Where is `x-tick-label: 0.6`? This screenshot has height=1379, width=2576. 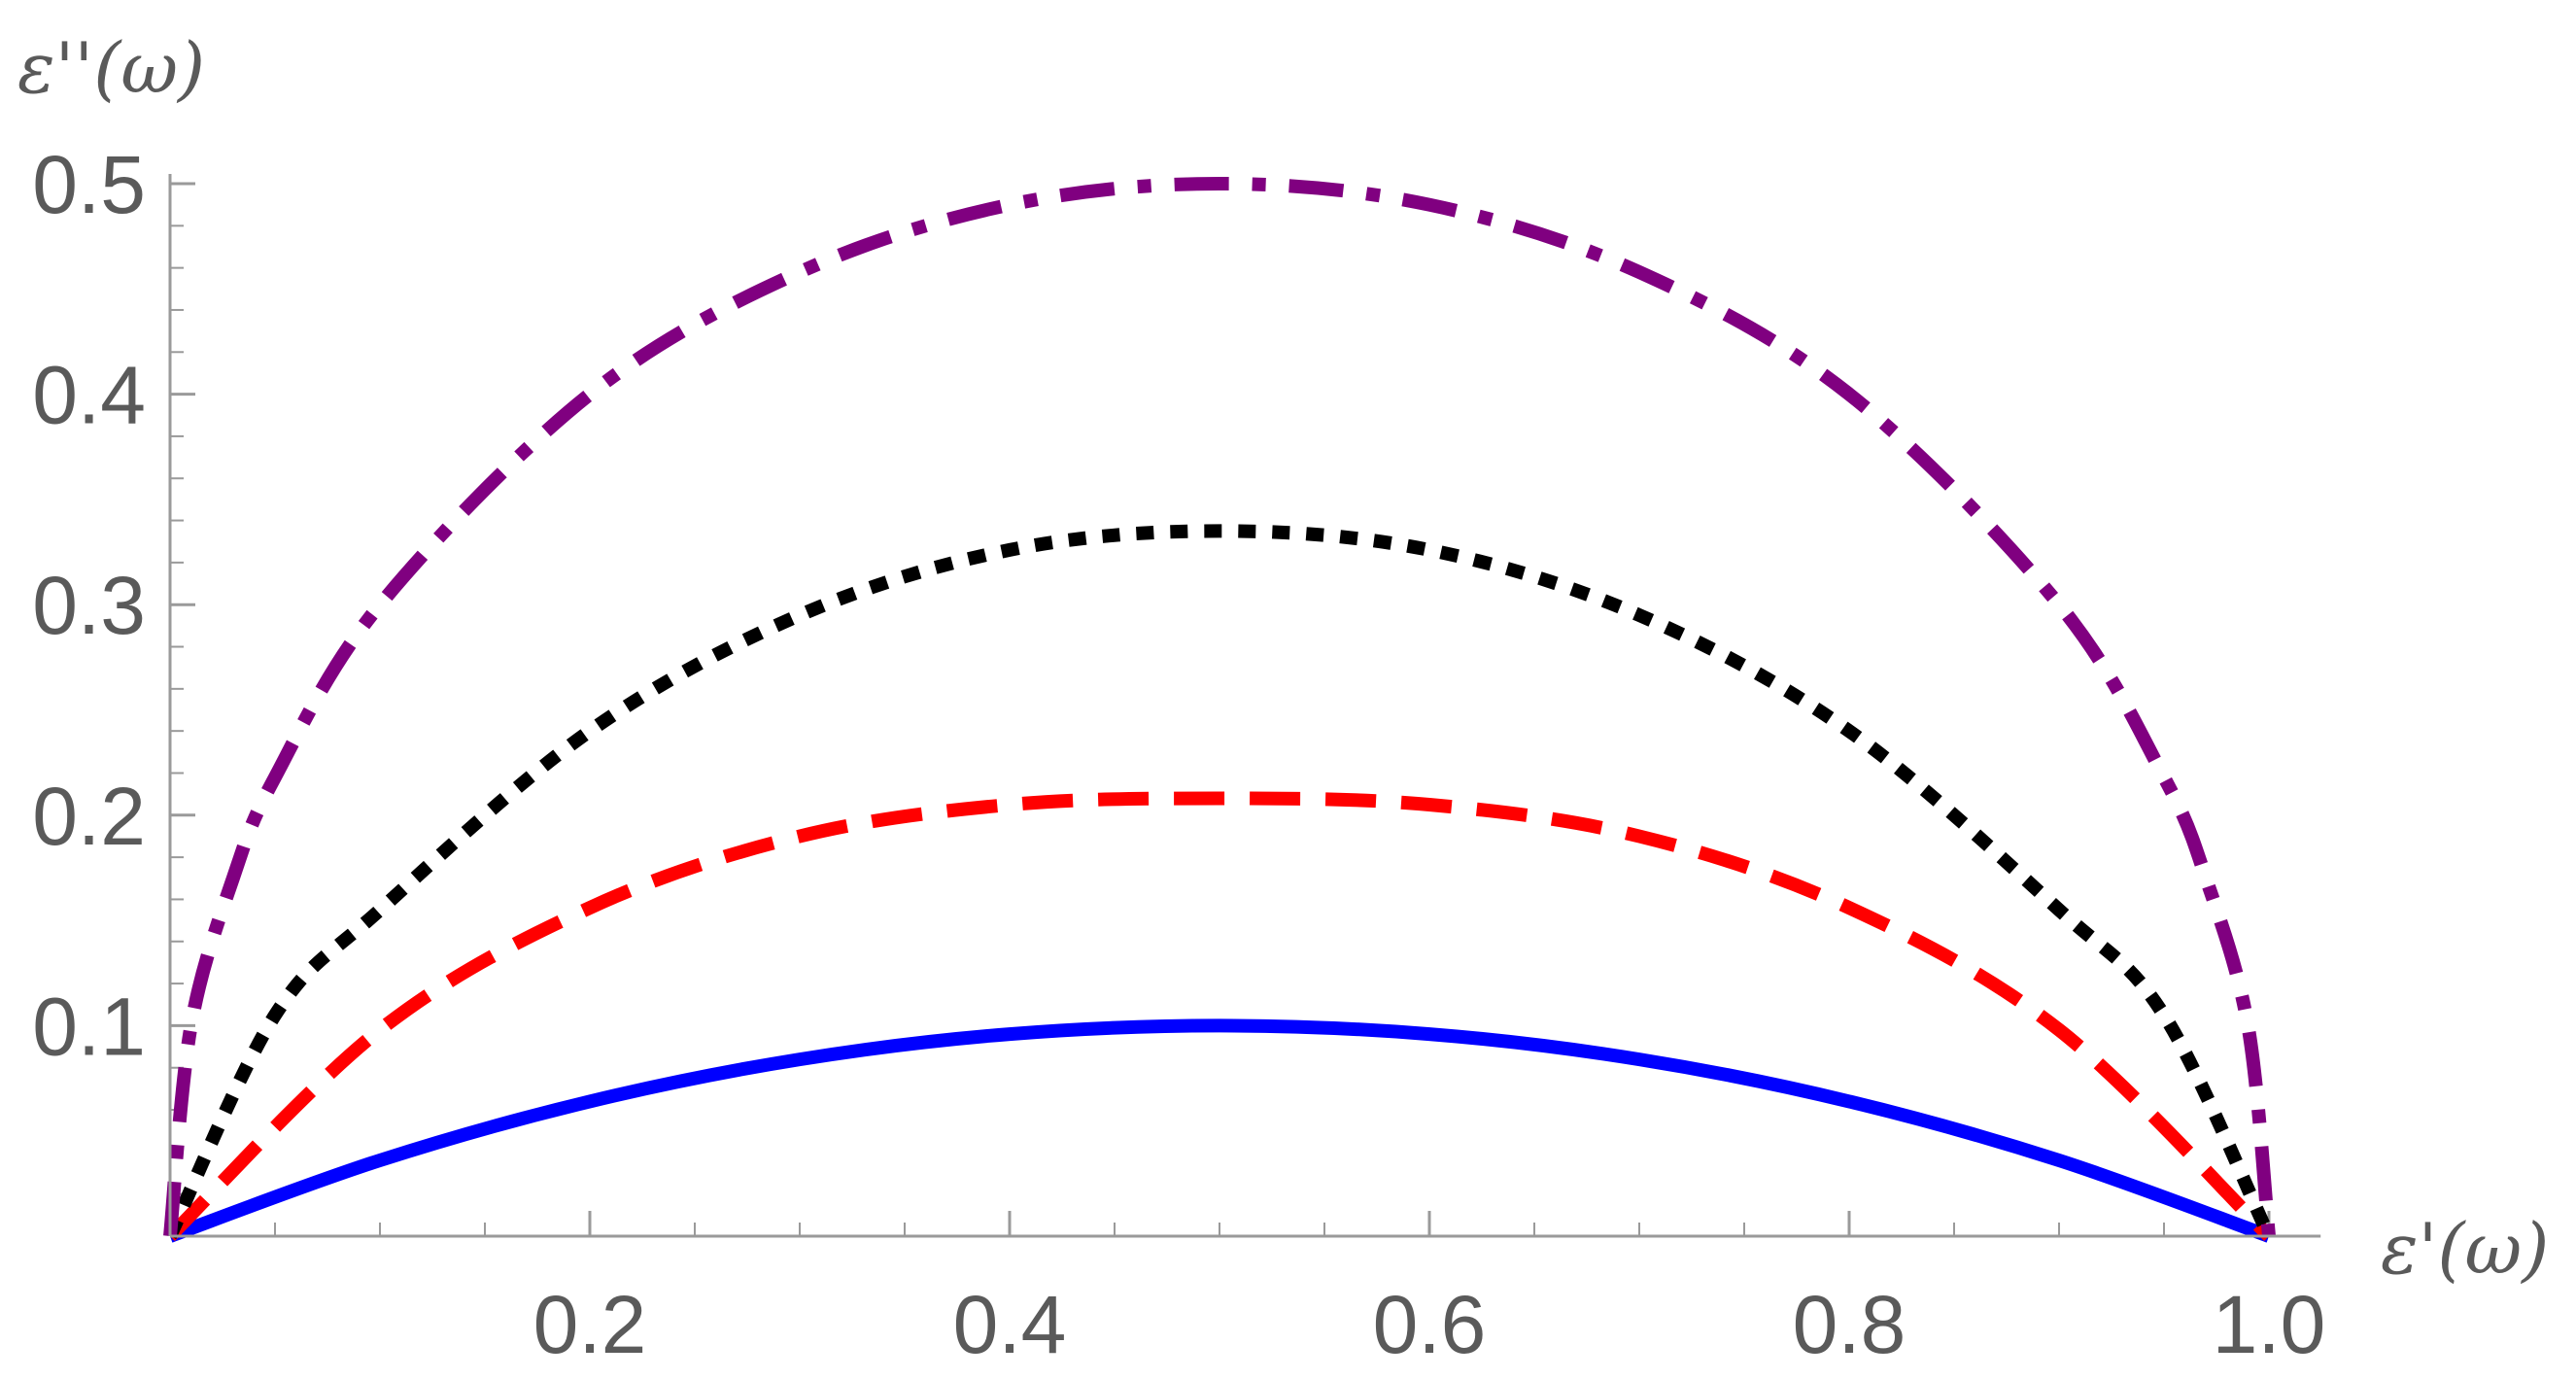 x-tick-label: 0.6 is located at coordinates (1430, 1324).